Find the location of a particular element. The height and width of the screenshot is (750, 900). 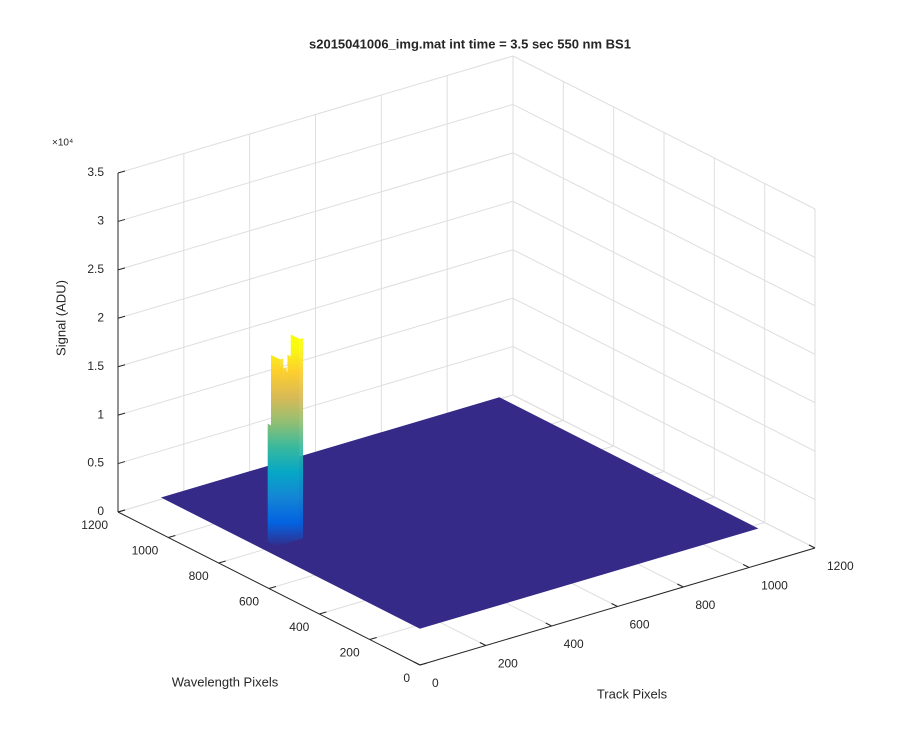

x-tick-label: 1200 is located at coordinates (840, 566).